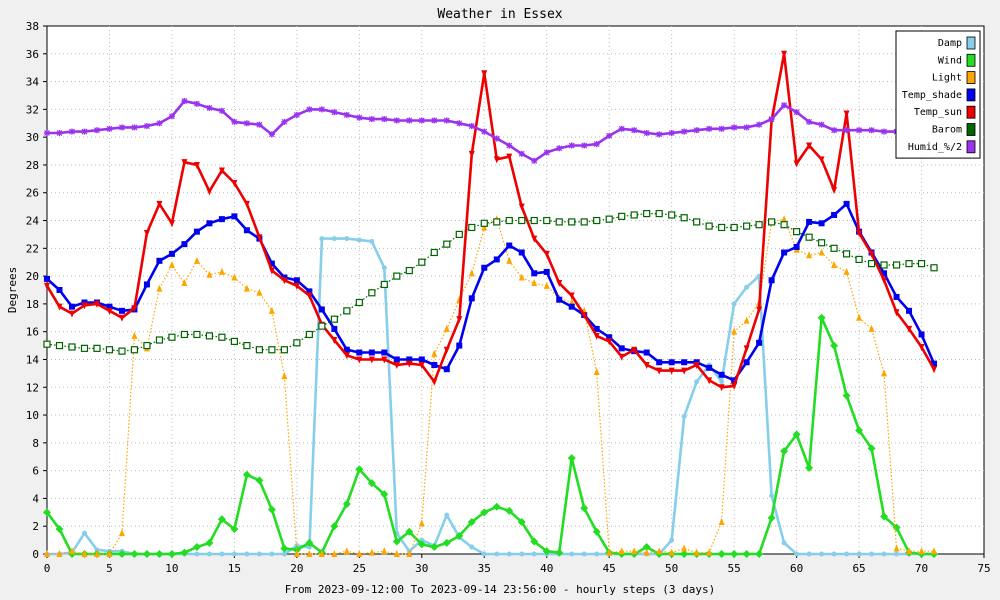  What do you see at coordinates (971, 112) in the screenshot?
I see `legend-swatch-temp-sun` at bounding box center [971, 112].